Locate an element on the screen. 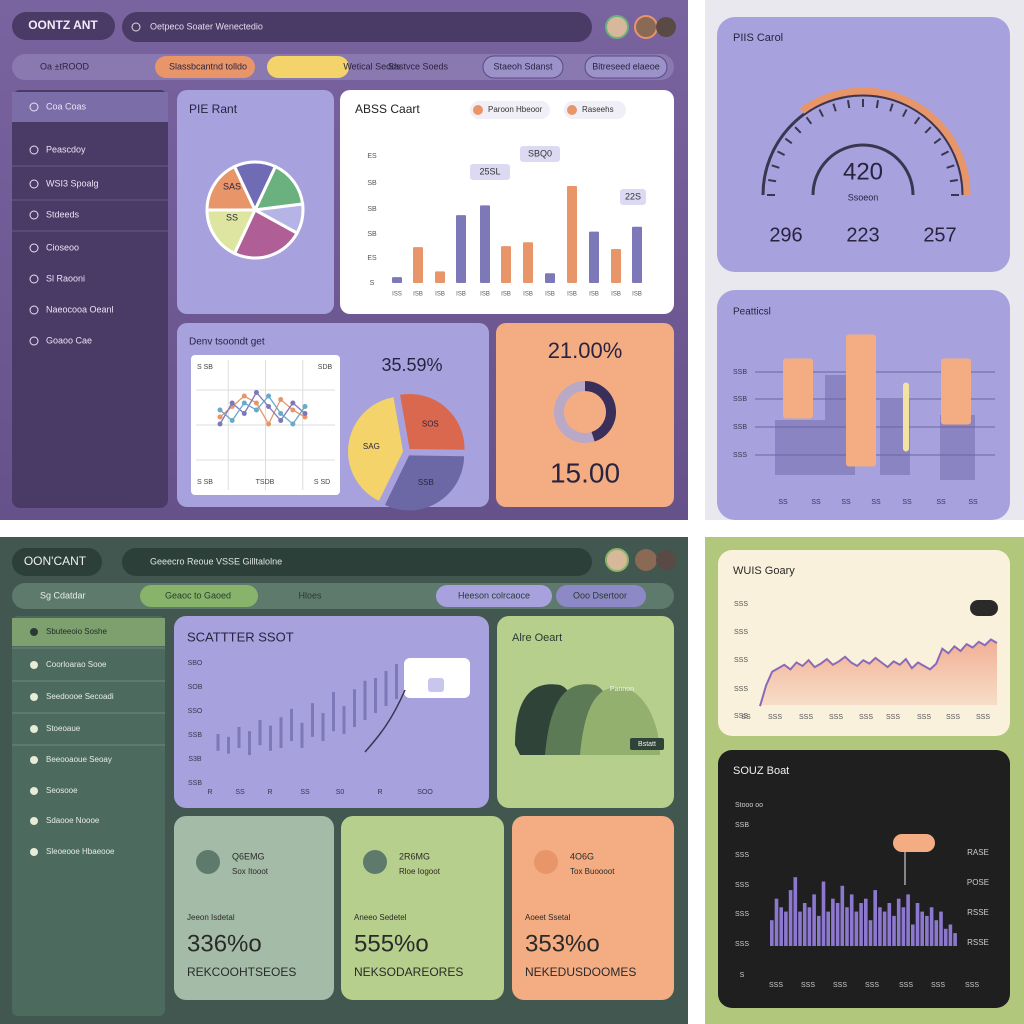 The height and width of the screenshot is (1024, 1024). brand: OON'CANT is located at coordinates (55, 561).